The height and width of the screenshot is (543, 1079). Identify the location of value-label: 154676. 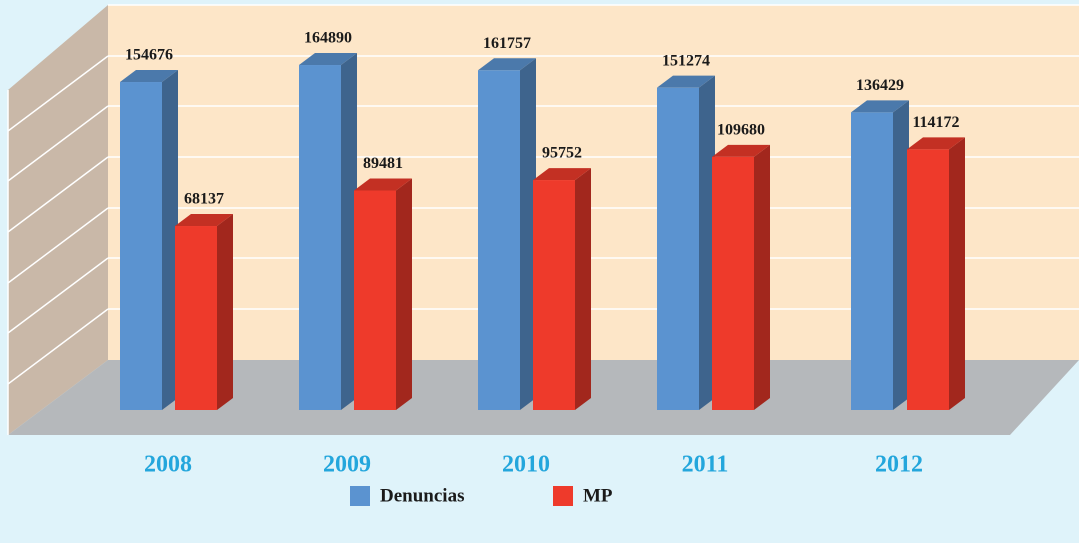
(149, 55).